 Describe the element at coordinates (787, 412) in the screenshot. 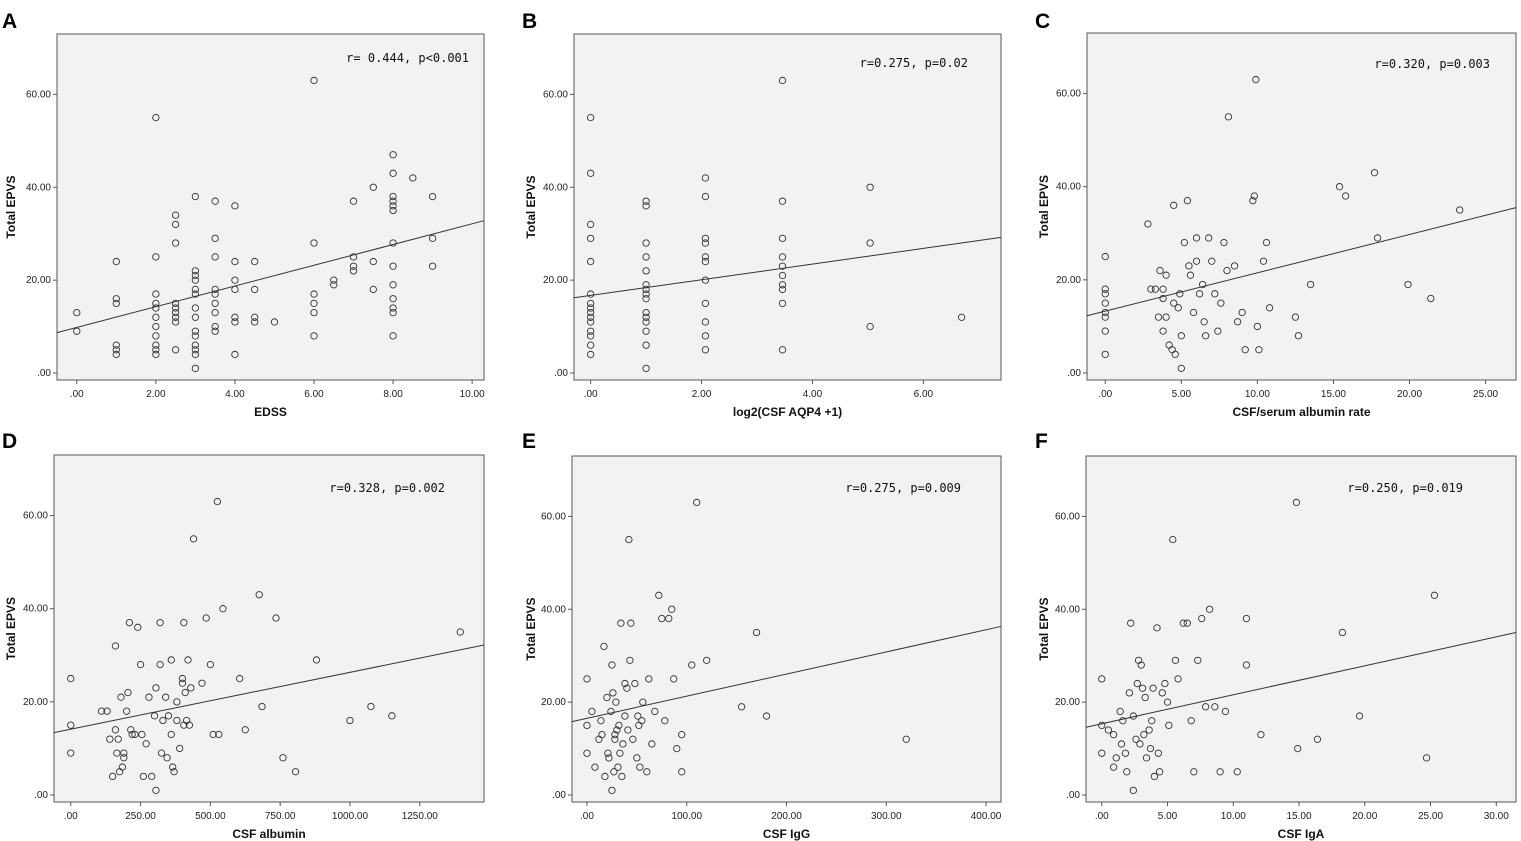

I see `x-axis-title: log2(CSF AQP4 +1)` at that location.